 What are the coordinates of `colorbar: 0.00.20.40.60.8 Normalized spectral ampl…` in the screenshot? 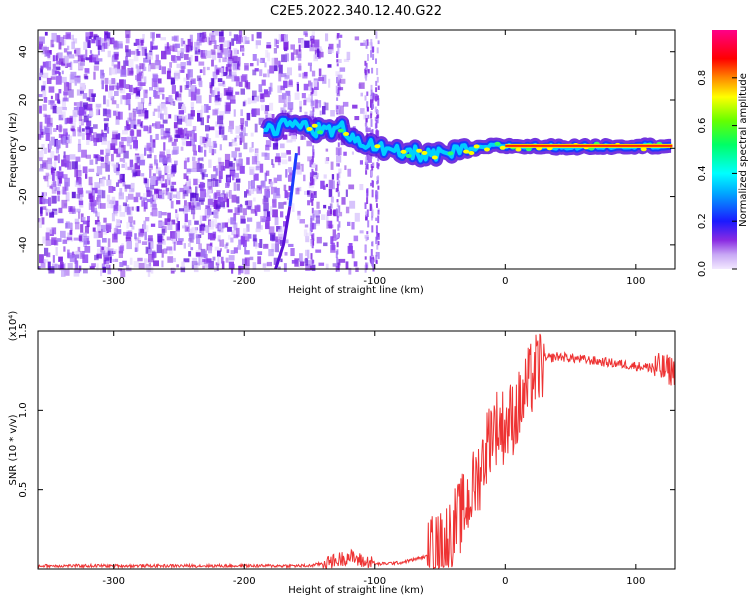 It's located at (723, 153).